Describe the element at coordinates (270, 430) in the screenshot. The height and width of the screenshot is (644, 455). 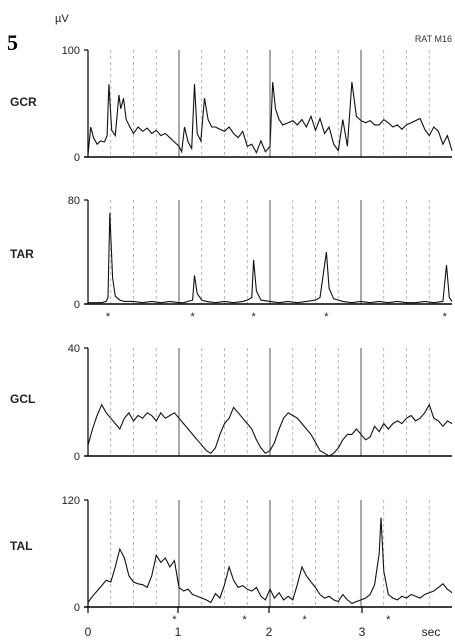
I see `trace-gcl` at that location.